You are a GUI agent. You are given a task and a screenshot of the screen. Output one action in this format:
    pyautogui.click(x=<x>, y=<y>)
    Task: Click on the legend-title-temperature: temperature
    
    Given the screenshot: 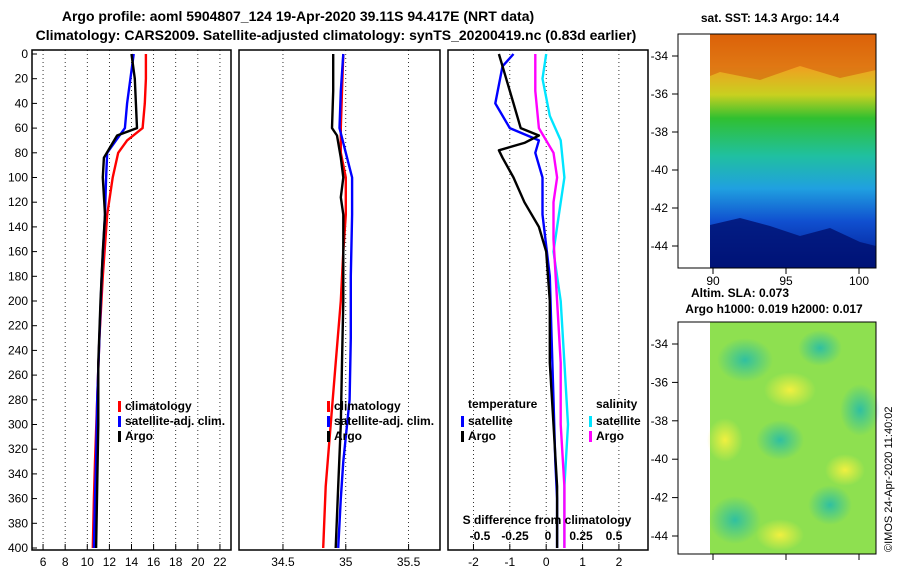 What is the action you would take?
    pyautogui.click(x=503, y=404)
    